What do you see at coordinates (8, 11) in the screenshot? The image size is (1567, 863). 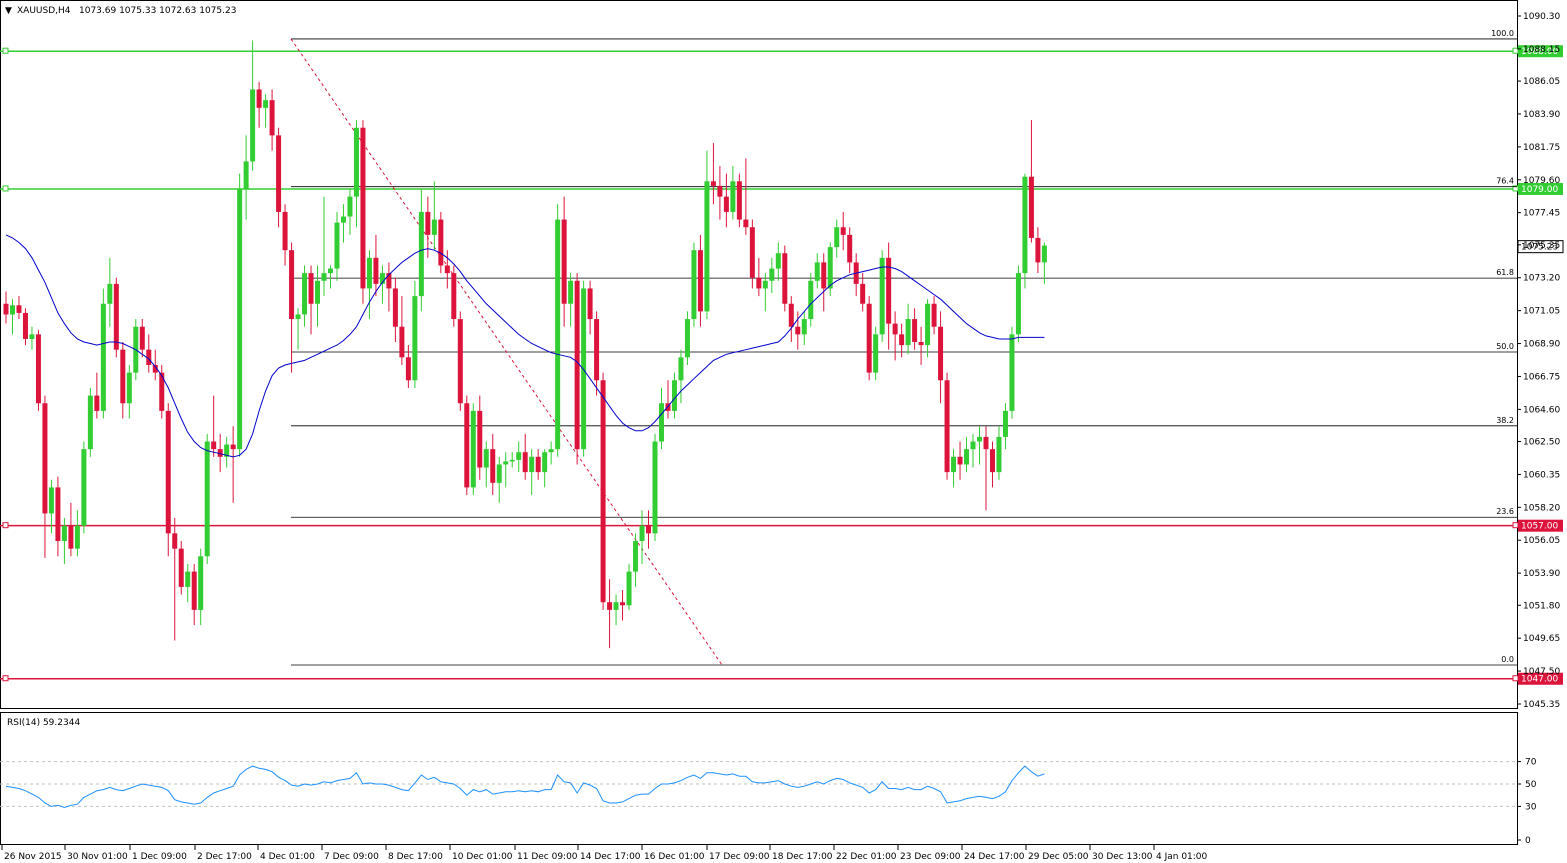 I see `collapse-triangle-icon: ▼` at bounding box center [8, 11].